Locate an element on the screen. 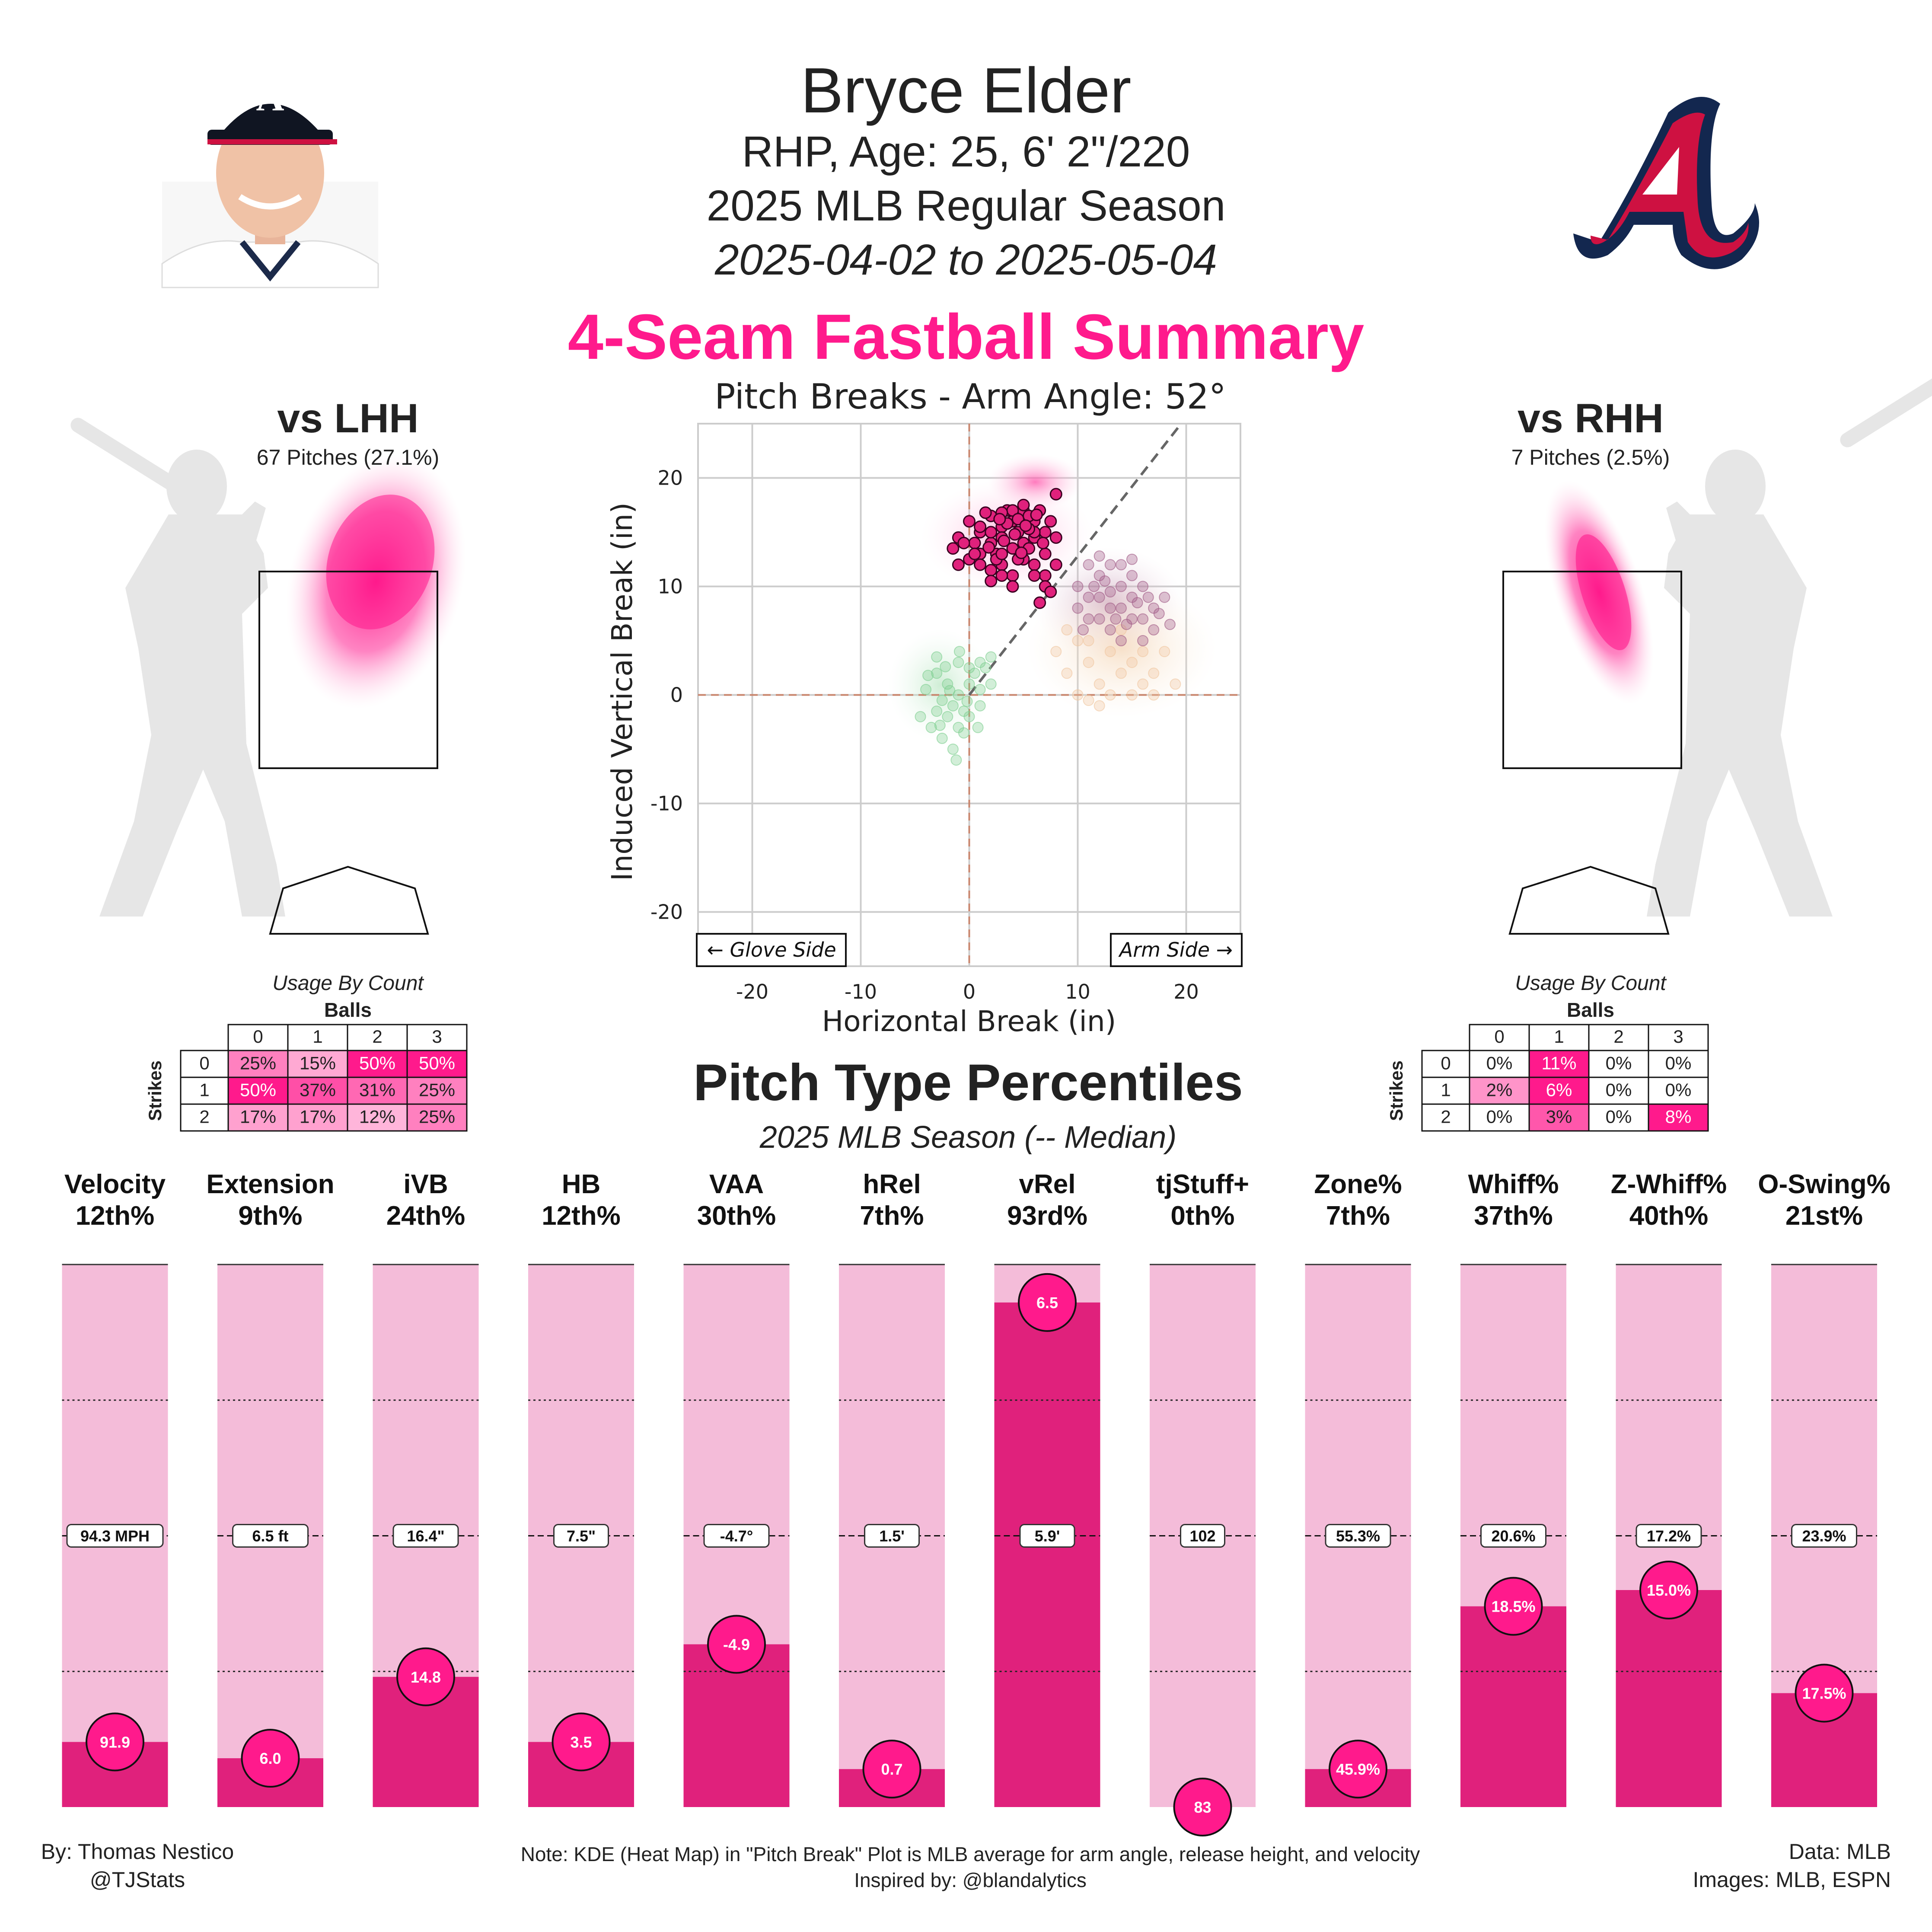  percentile-bar-fill is located at coordinates (1047, 1554).